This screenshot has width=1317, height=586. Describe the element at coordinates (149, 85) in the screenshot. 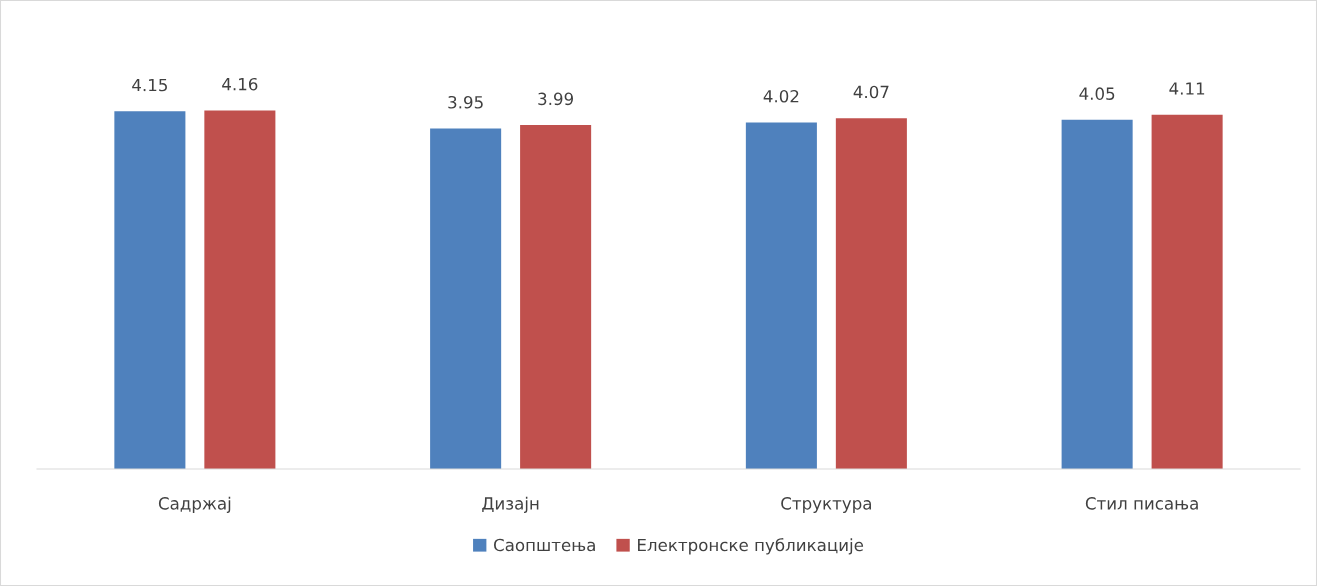

I see `data-label: 4.15` at that location.